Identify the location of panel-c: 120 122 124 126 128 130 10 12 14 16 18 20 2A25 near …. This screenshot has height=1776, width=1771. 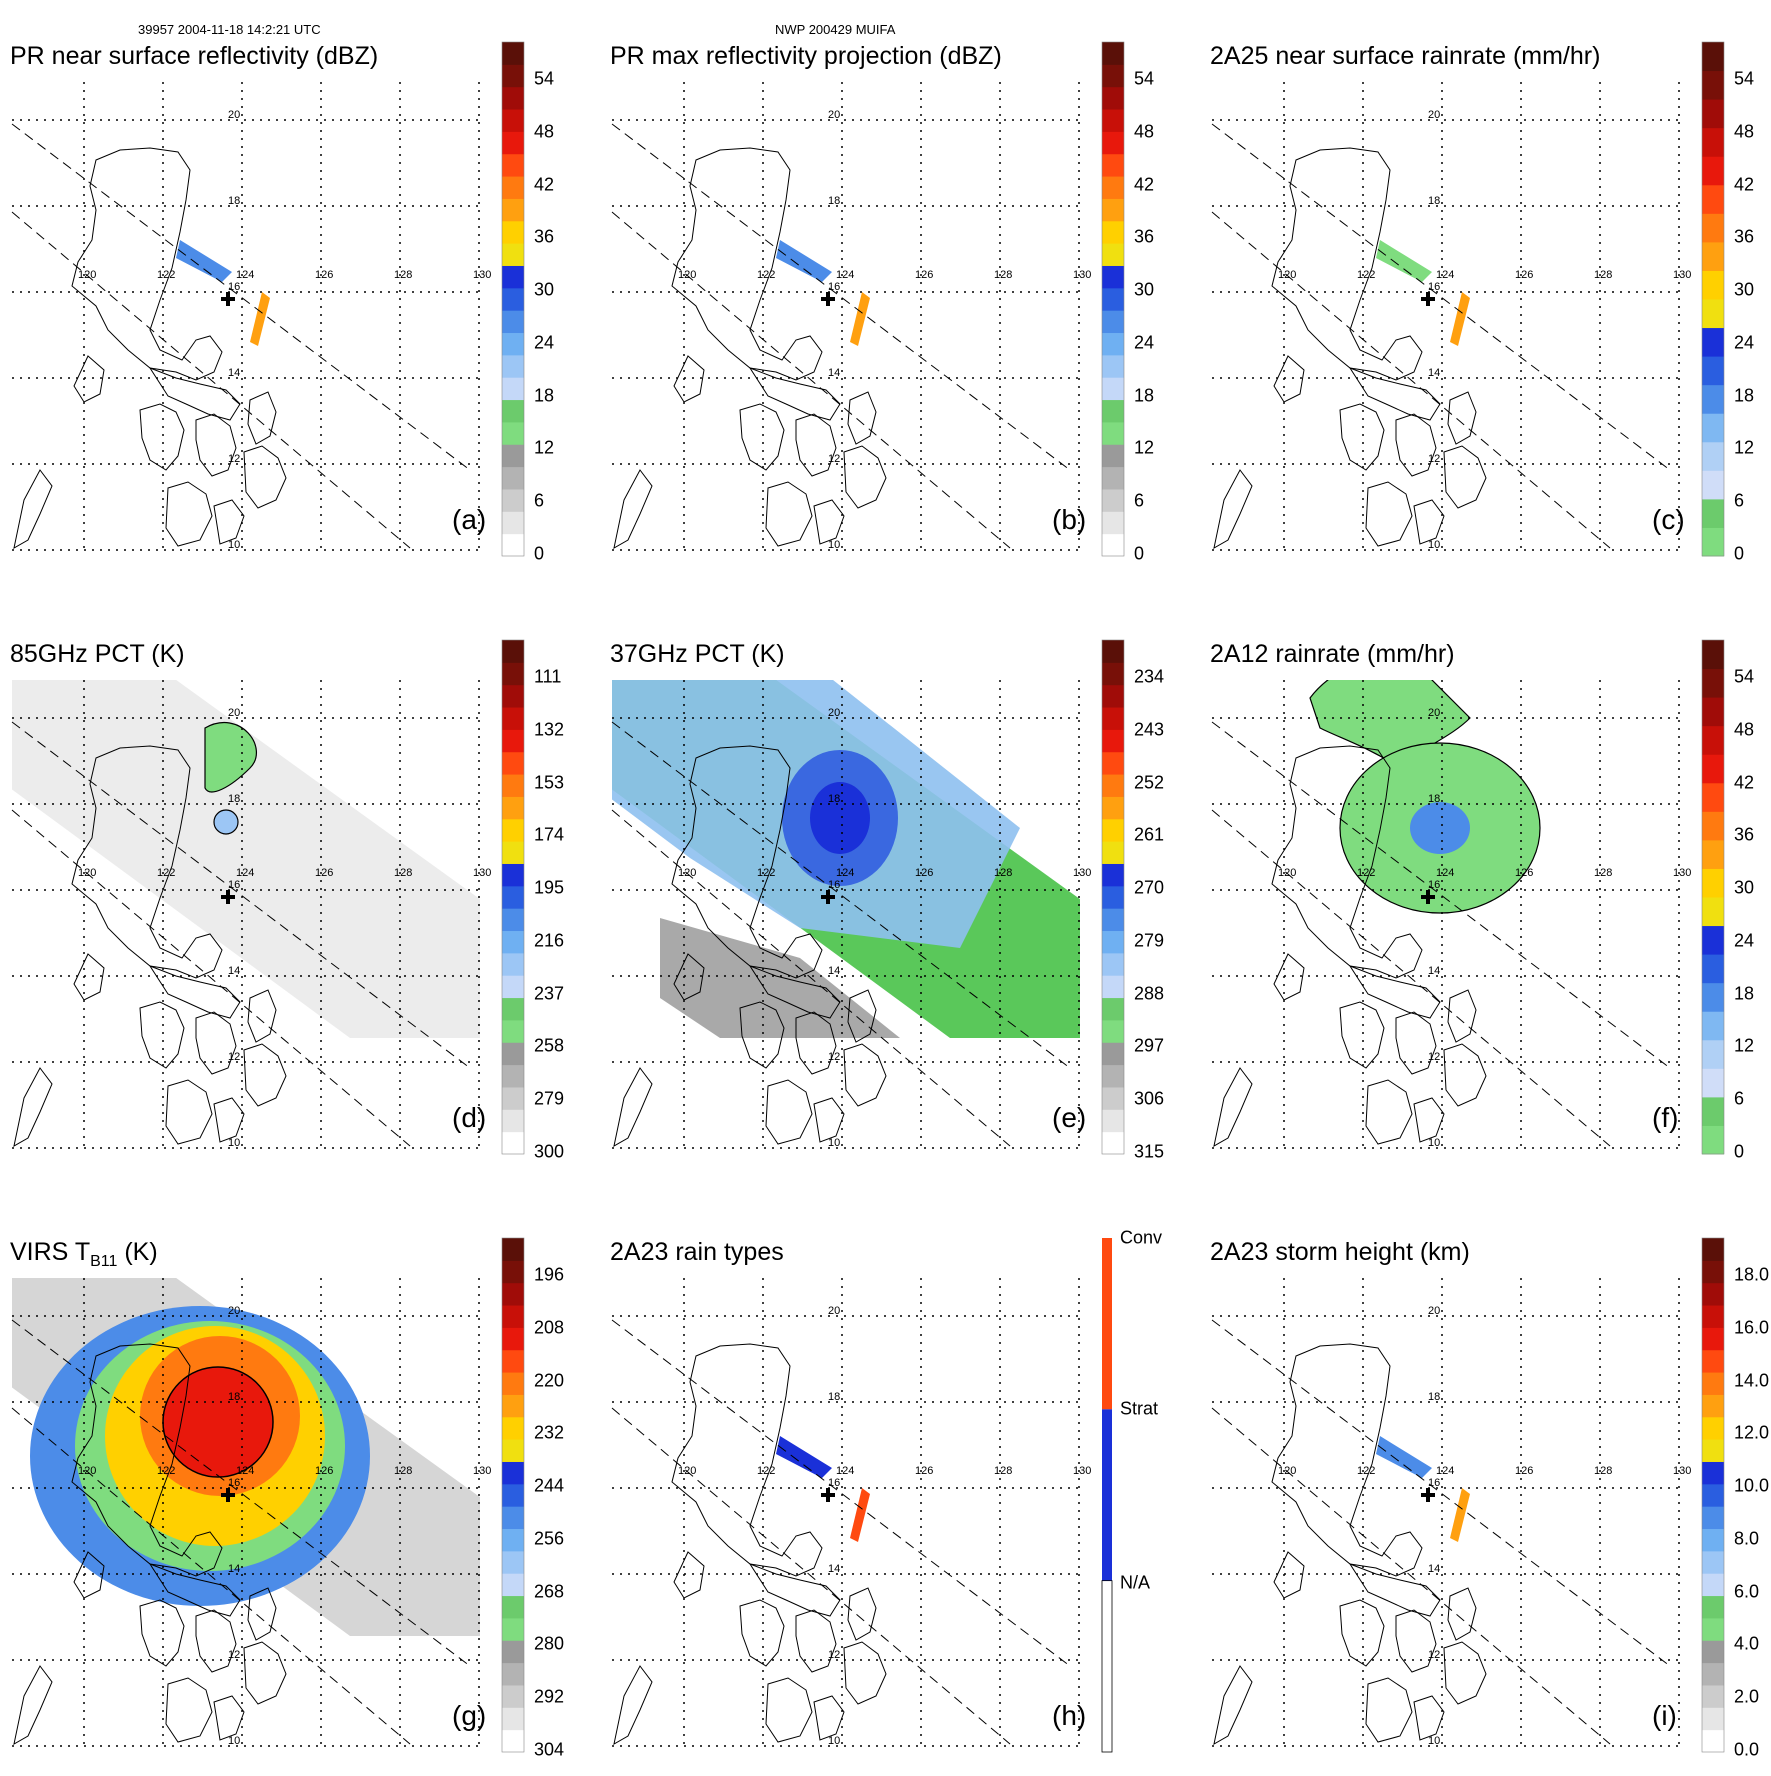
(1480, 290).